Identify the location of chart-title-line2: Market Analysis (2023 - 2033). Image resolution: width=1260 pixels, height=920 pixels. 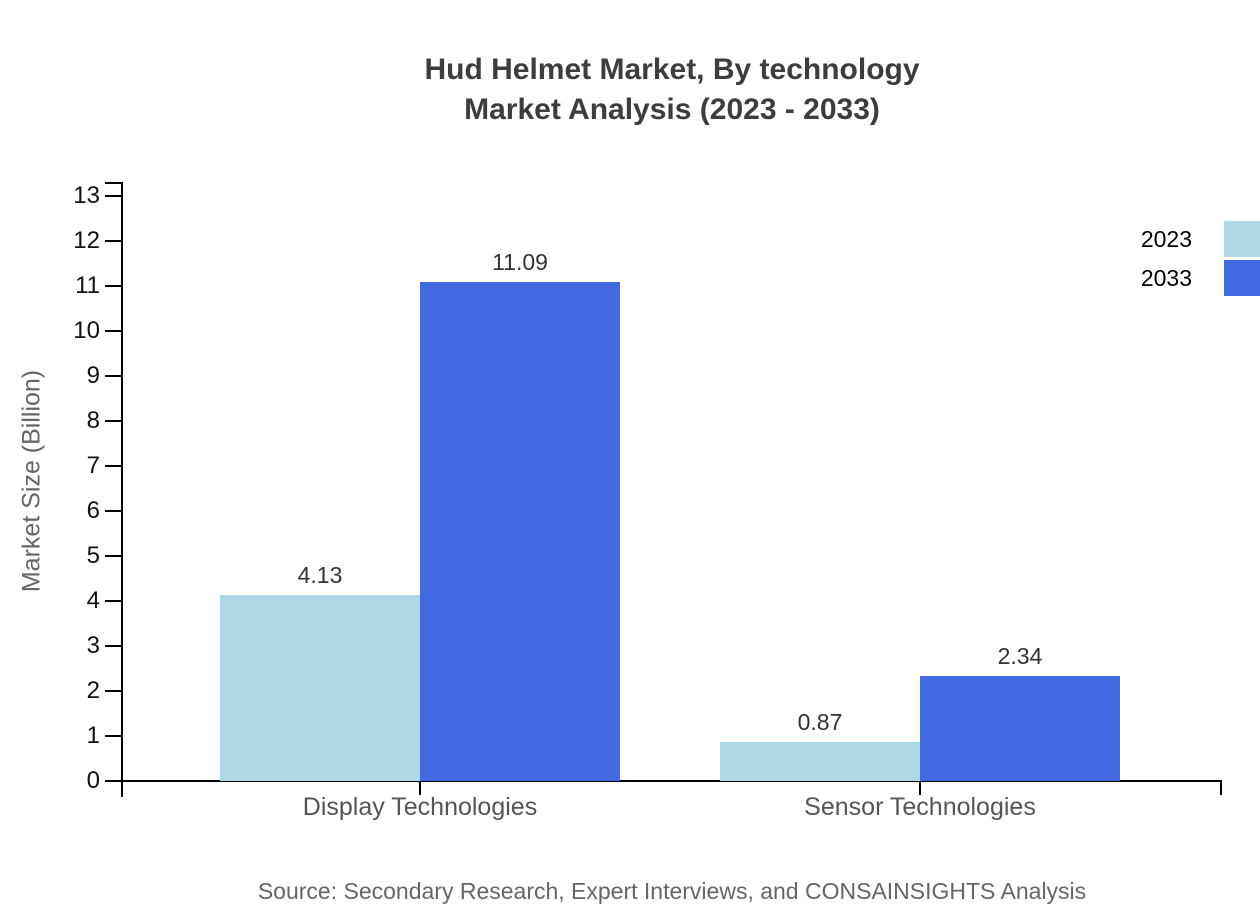
(672, 109).